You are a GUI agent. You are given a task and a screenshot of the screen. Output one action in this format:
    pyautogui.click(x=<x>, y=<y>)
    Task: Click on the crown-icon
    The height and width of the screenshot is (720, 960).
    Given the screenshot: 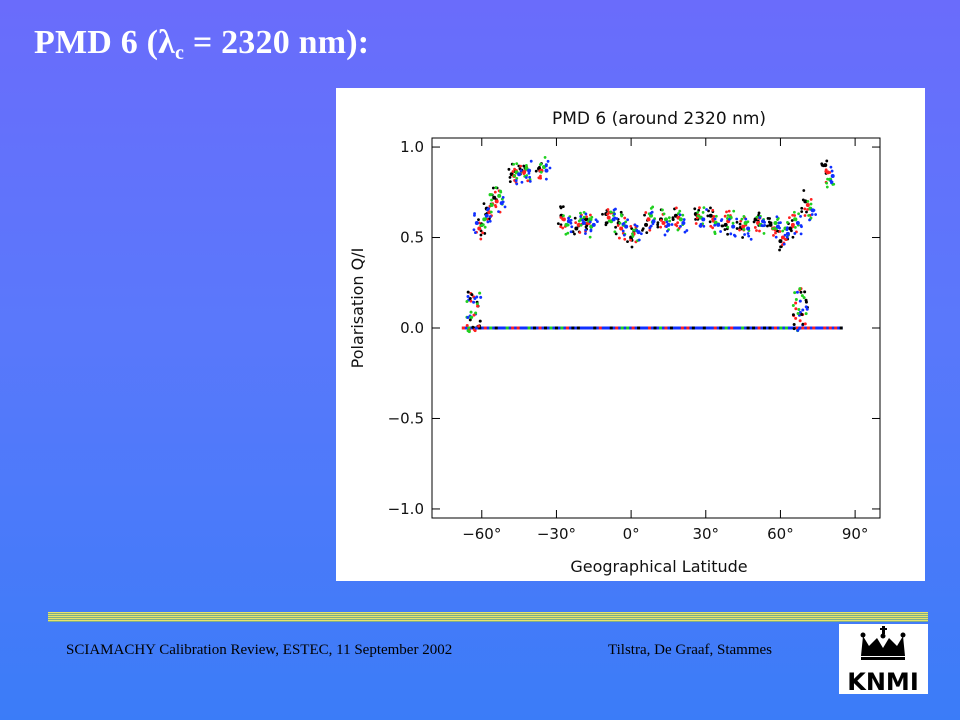 What is the action you would take?
    pyautogui.click(x=883, y=643)
    